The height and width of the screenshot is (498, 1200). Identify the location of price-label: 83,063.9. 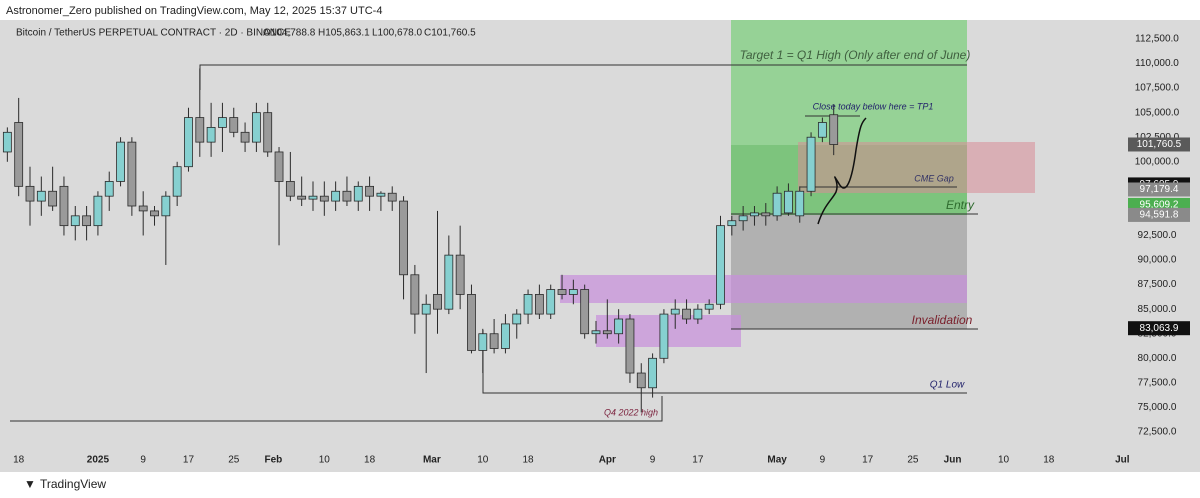
(1159, 328).